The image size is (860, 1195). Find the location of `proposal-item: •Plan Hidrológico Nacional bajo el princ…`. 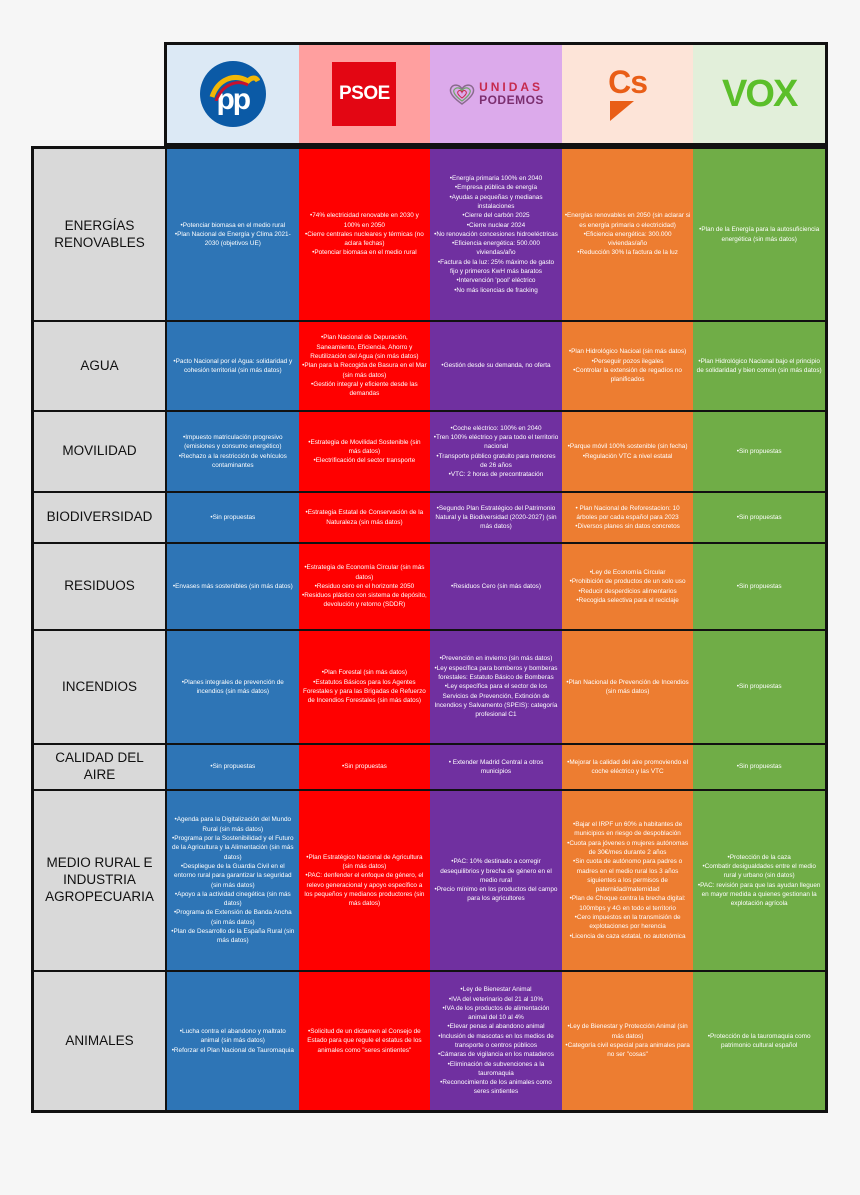

proposal-item: •Plan Hidrológico Nacional bajo el princ… is located at coordinates (759, 365).